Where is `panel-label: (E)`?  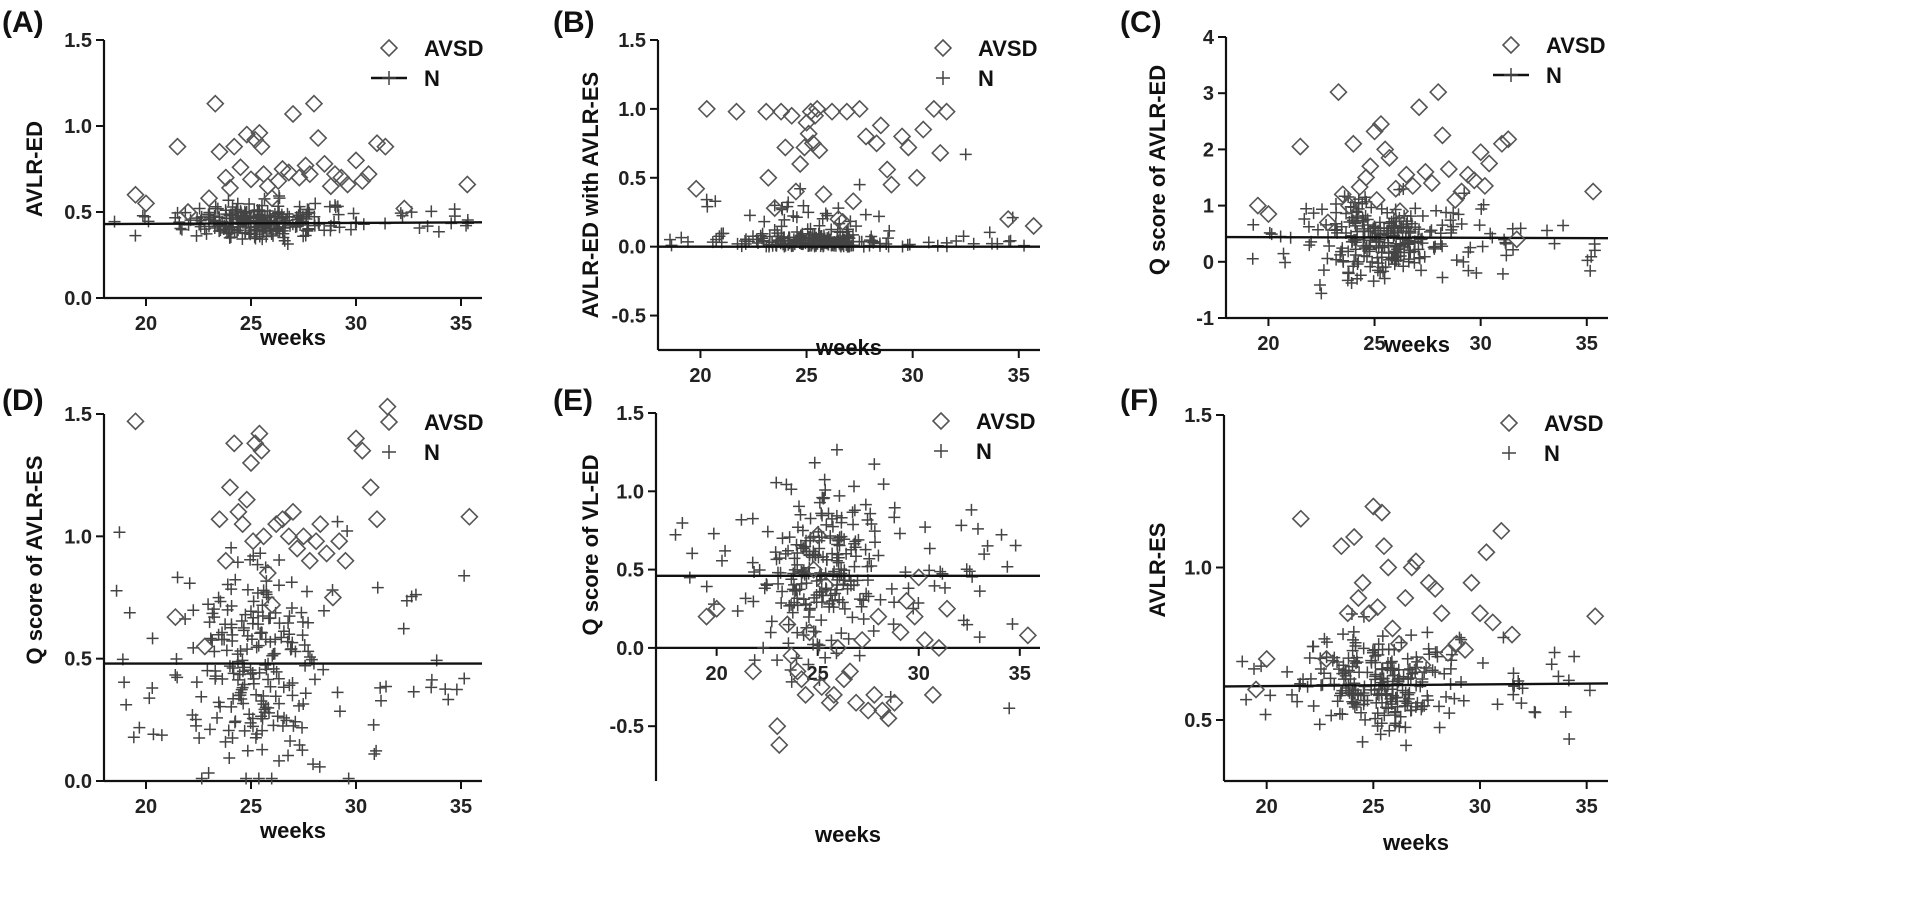 panel-label: (E) is located at coordinates (573, 400).